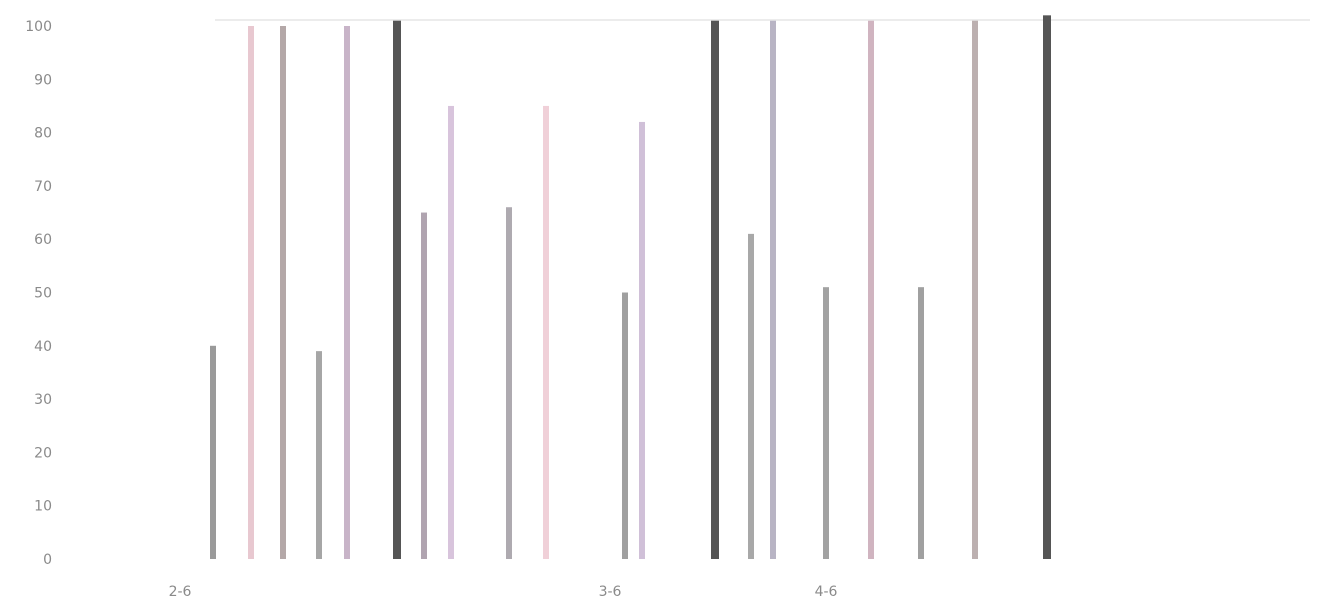  I want to click on y-tick-label: 40, so click(43, 347).